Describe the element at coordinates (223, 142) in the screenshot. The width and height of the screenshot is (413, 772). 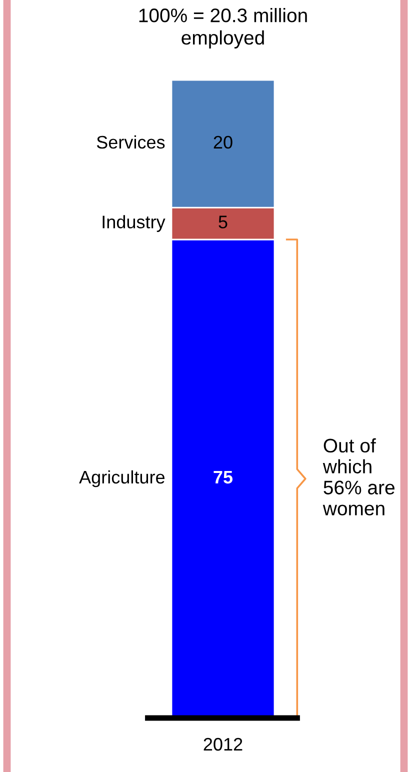
I see `data-label: 20` at that location.